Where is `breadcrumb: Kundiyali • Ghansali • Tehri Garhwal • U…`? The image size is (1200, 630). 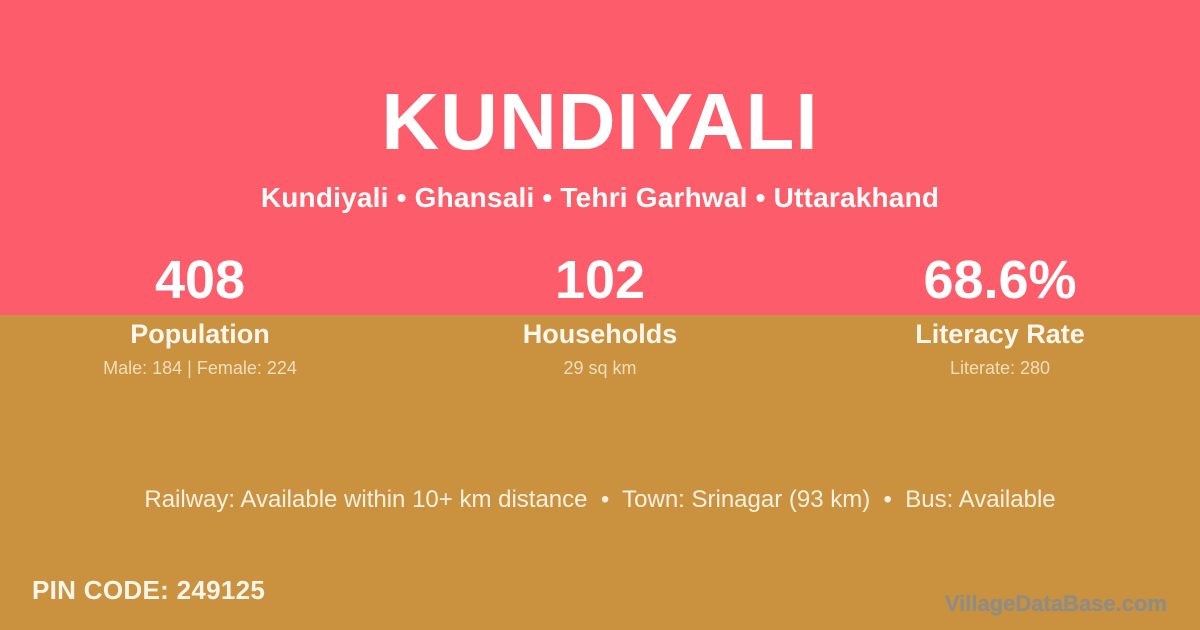 breadcrumb: Kundiyali • Ghansali • Tehri Garhwal • U… is located at coordinates (600, 197).